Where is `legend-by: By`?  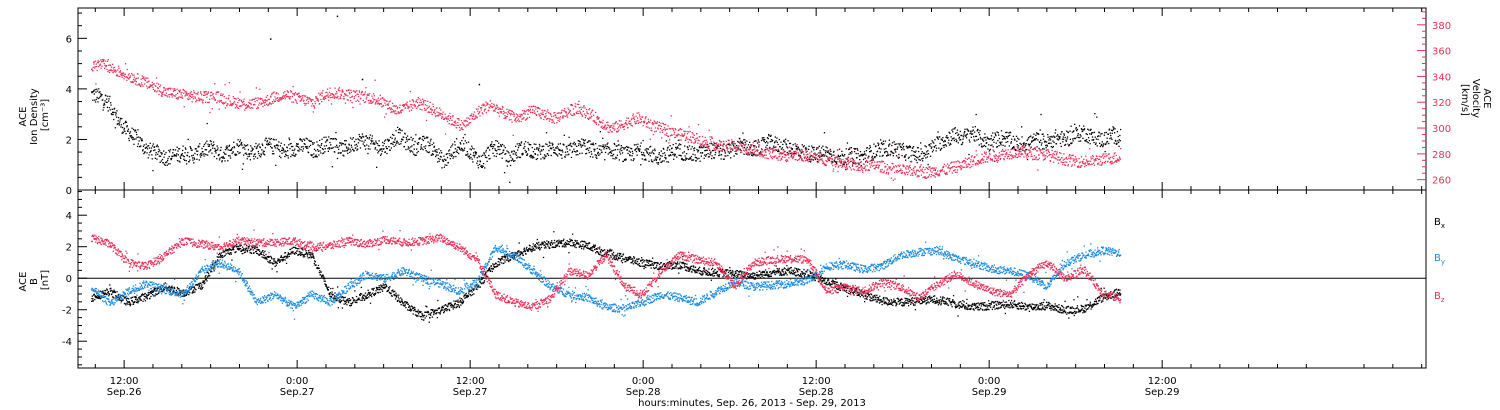
legend-by: By is located at coordinates (1439, 259).